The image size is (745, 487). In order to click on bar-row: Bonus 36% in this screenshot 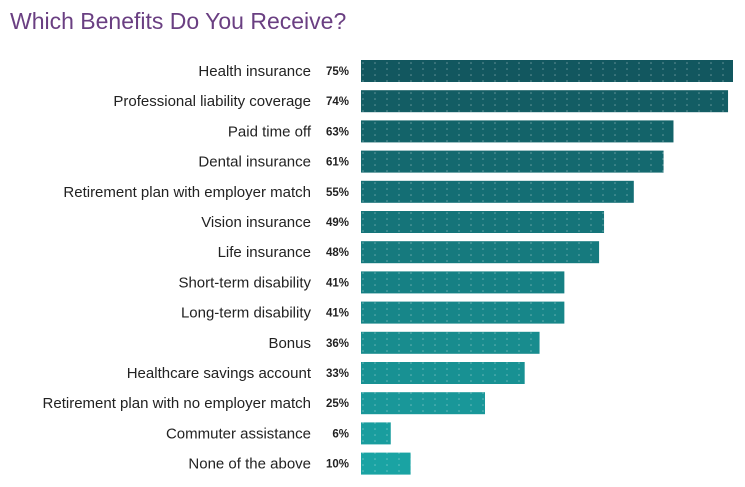, I will do `click(404, 342)`.